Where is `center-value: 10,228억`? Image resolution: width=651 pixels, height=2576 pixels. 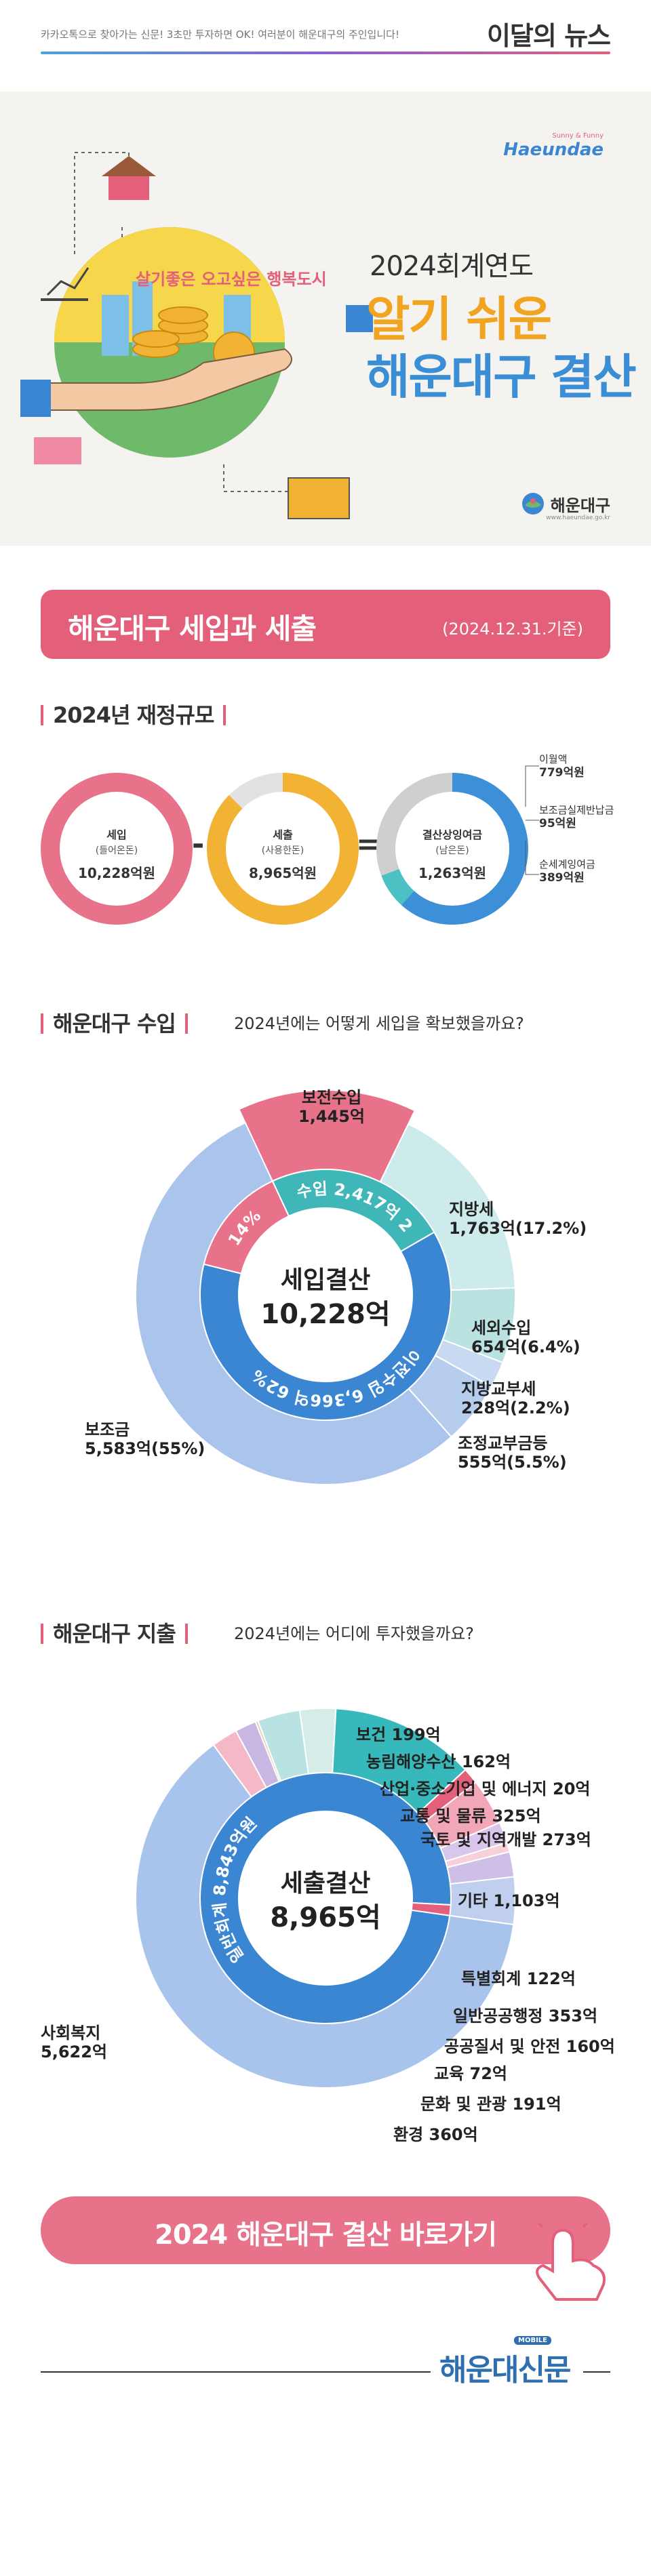 center-value: 10,228억 is located at coordinates (325, 1314).